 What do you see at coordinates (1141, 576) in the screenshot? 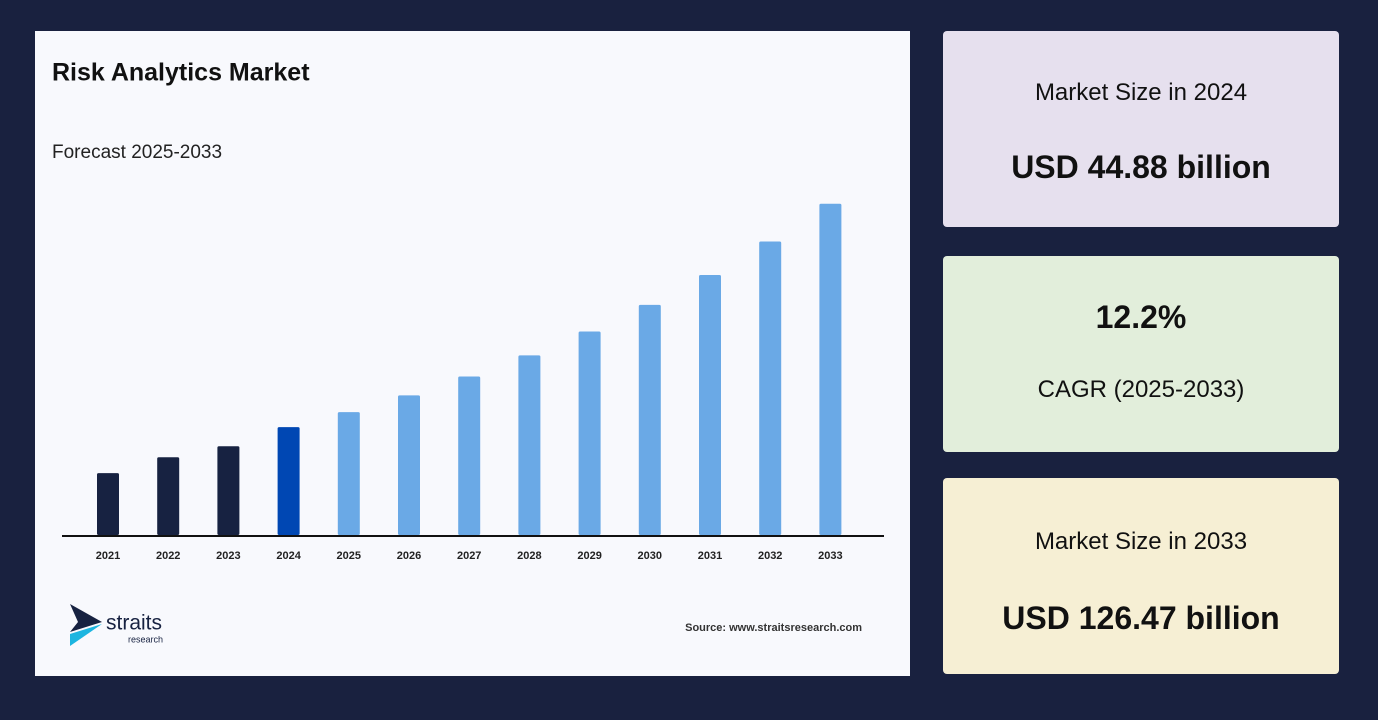
I see `card: Market Size in 2033 USD 126.47 billion` at bounding box center [1141, 576].